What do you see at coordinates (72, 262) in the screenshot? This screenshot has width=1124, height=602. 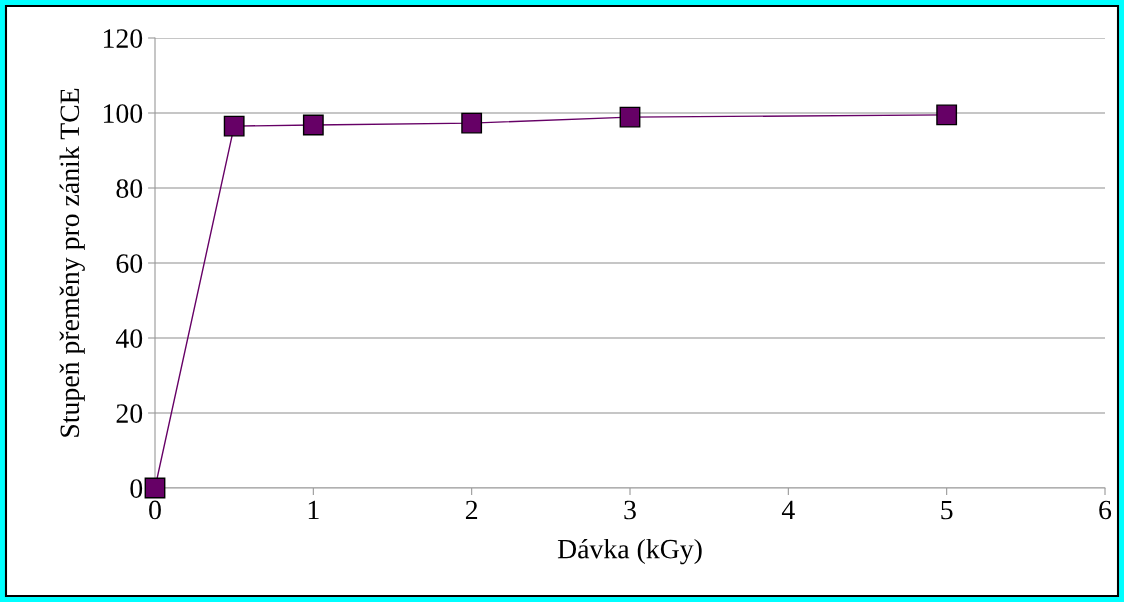 I see `y-axis-title: Stupeň přeměny pro zánik TCE` at bounding box center [72, 262].